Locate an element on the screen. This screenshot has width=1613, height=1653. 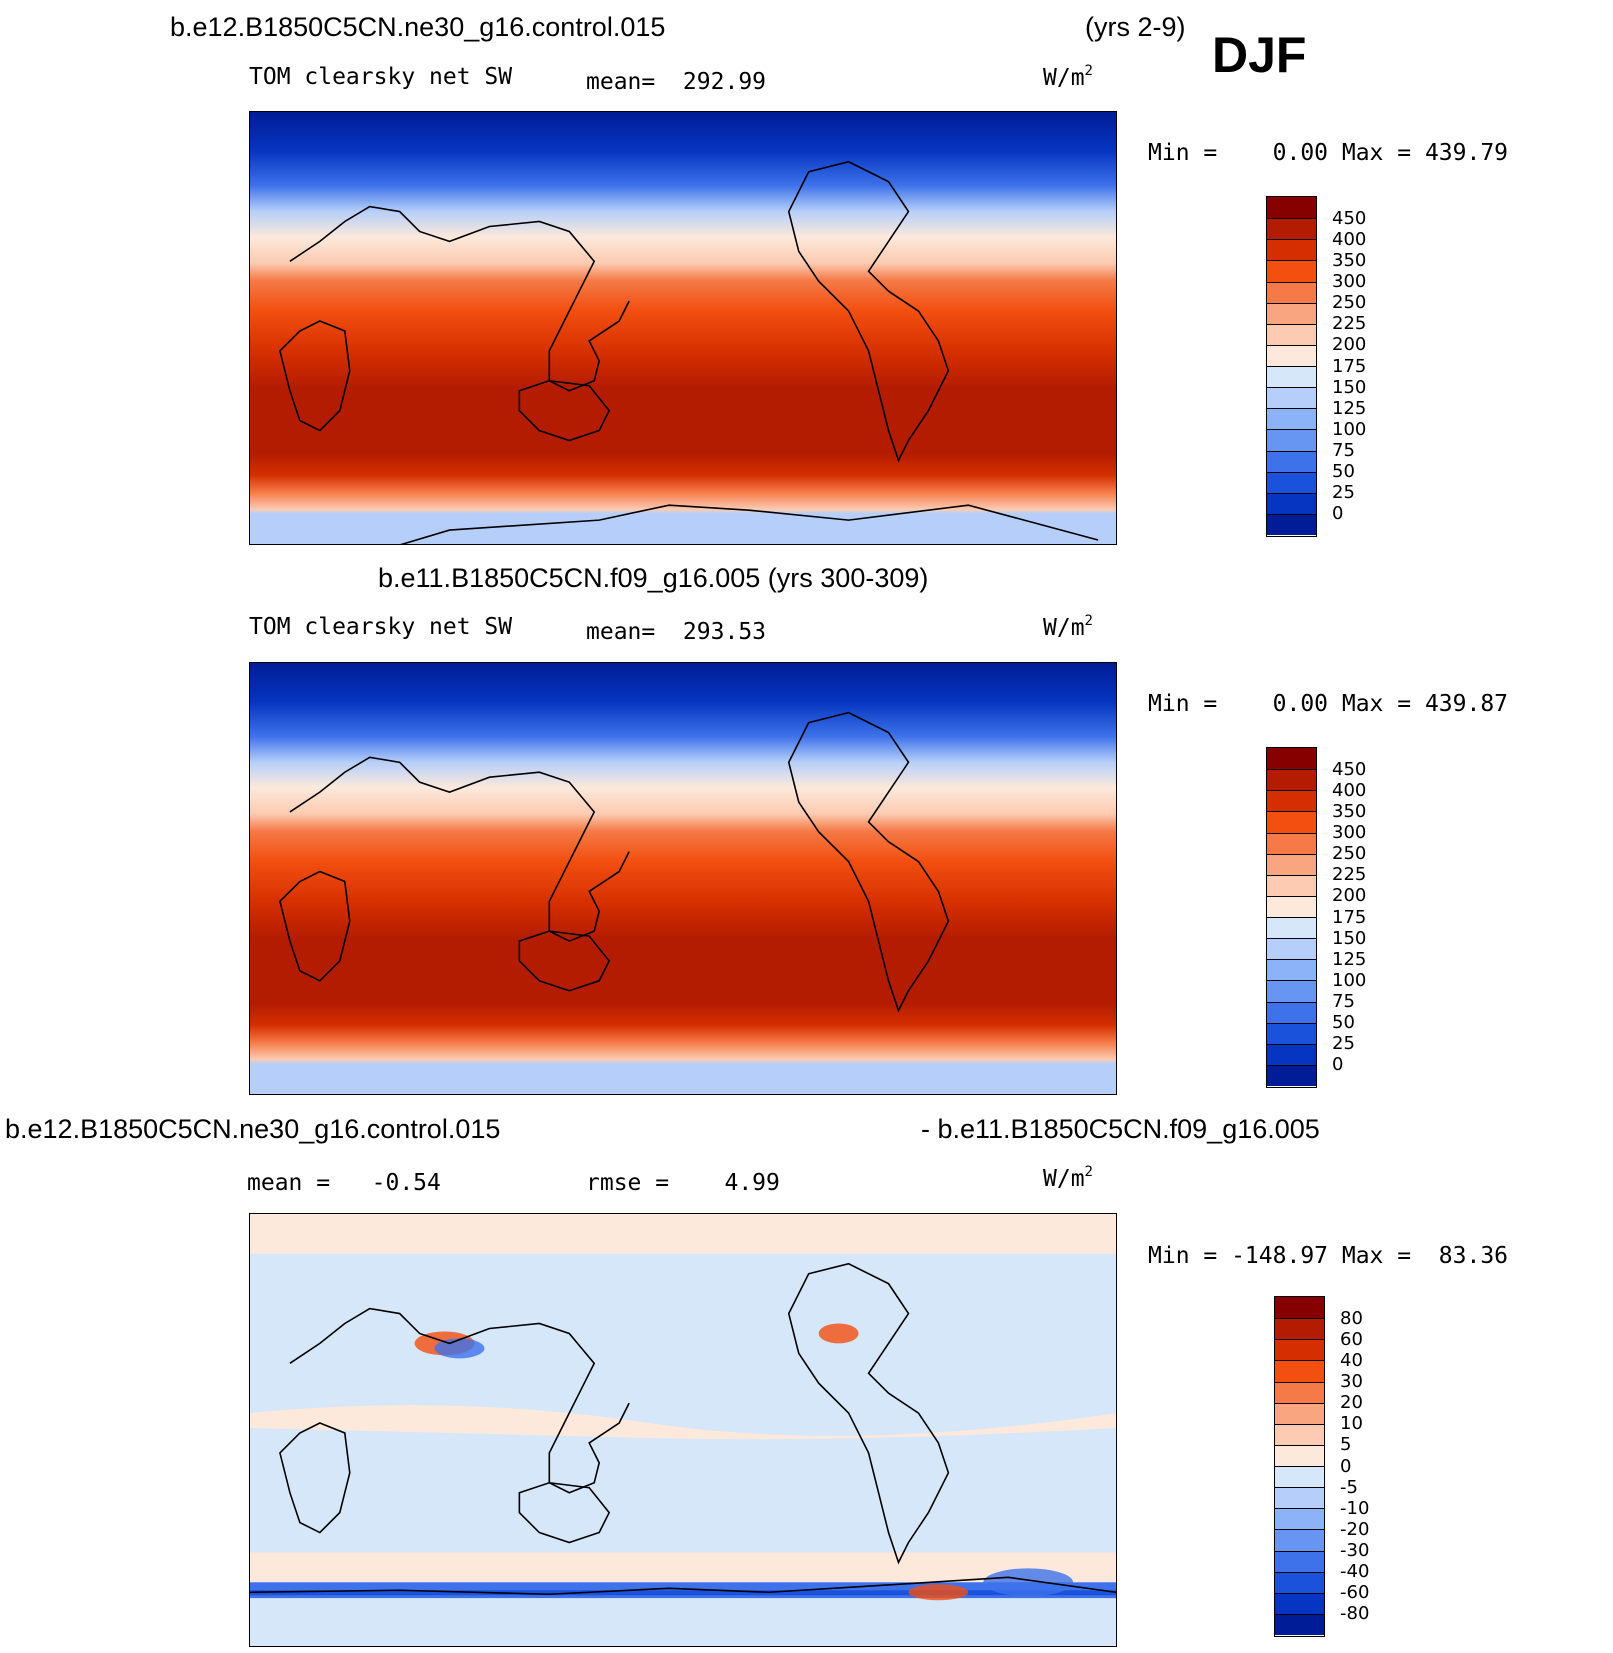
colorbar-tick-label: 25 is located at coordinates (1343, 493).